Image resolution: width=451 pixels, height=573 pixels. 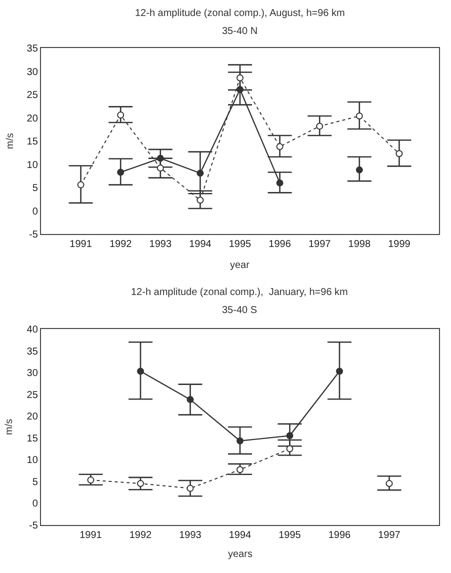 What do you see at coordinates (240, 265) in the screenshot?
I see `x-axis-title: year` at bounding box center [240, 265].